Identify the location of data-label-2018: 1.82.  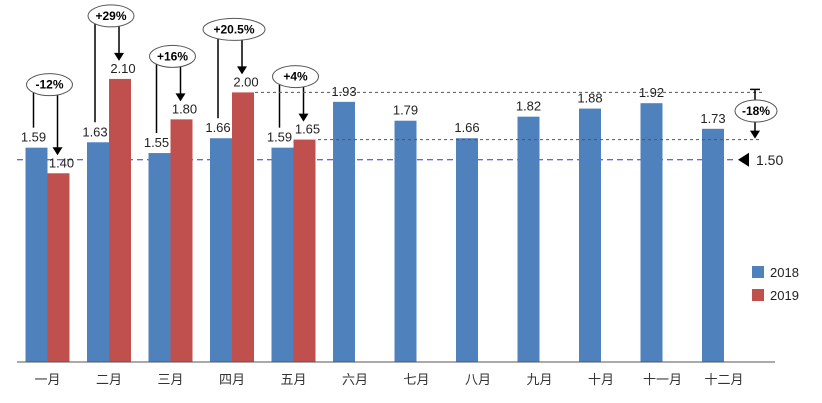
(528, 106).